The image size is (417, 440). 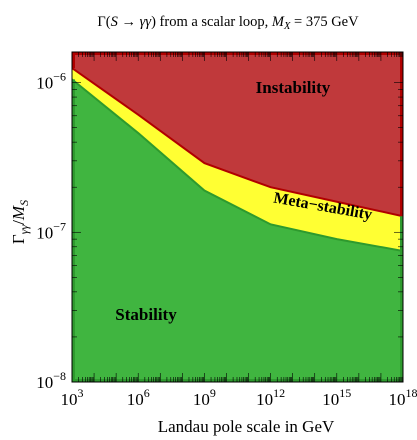 What do you see at coordinates (403, 397) in the screenshot?
I see `x-tick-label: 10¹⁸` at bounding box center [403, 397].